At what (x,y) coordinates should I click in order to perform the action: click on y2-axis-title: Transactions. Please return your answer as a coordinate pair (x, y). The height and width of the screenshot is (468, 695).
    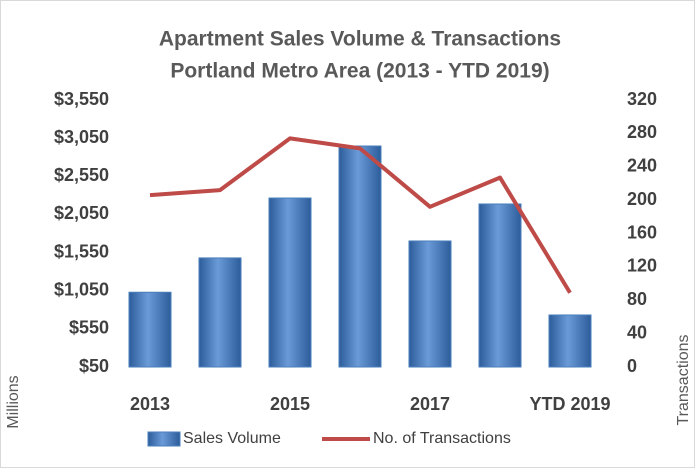
    Looking at the image, I should click on (683, 380).